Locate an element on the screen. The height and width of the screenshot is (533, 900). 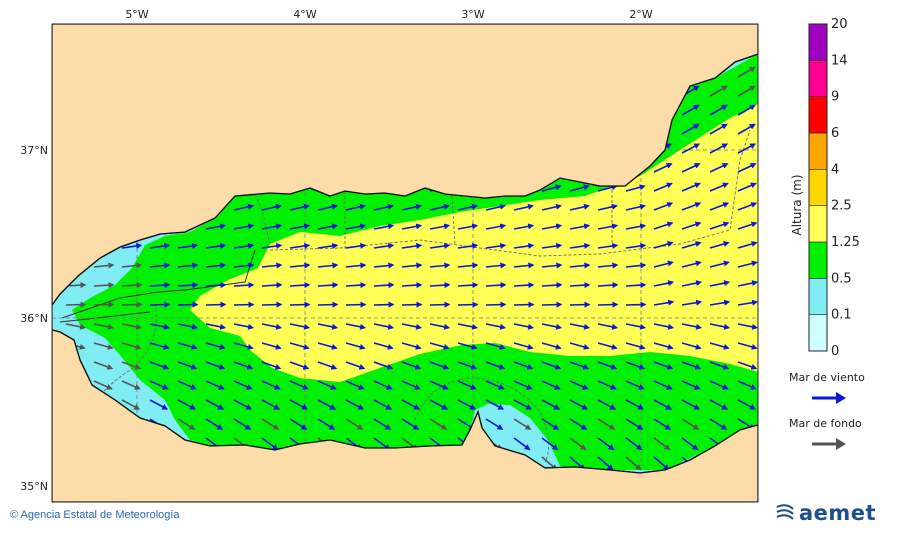
aemet-logo-icon is located at coordinates (785, 512).